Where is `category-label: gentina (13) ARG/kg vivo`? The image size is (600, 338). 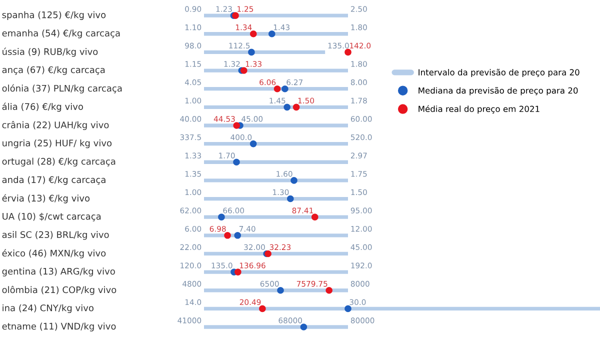
category-label: gentina (13) ARG/kg vivo is located at coordinates (58, 272).